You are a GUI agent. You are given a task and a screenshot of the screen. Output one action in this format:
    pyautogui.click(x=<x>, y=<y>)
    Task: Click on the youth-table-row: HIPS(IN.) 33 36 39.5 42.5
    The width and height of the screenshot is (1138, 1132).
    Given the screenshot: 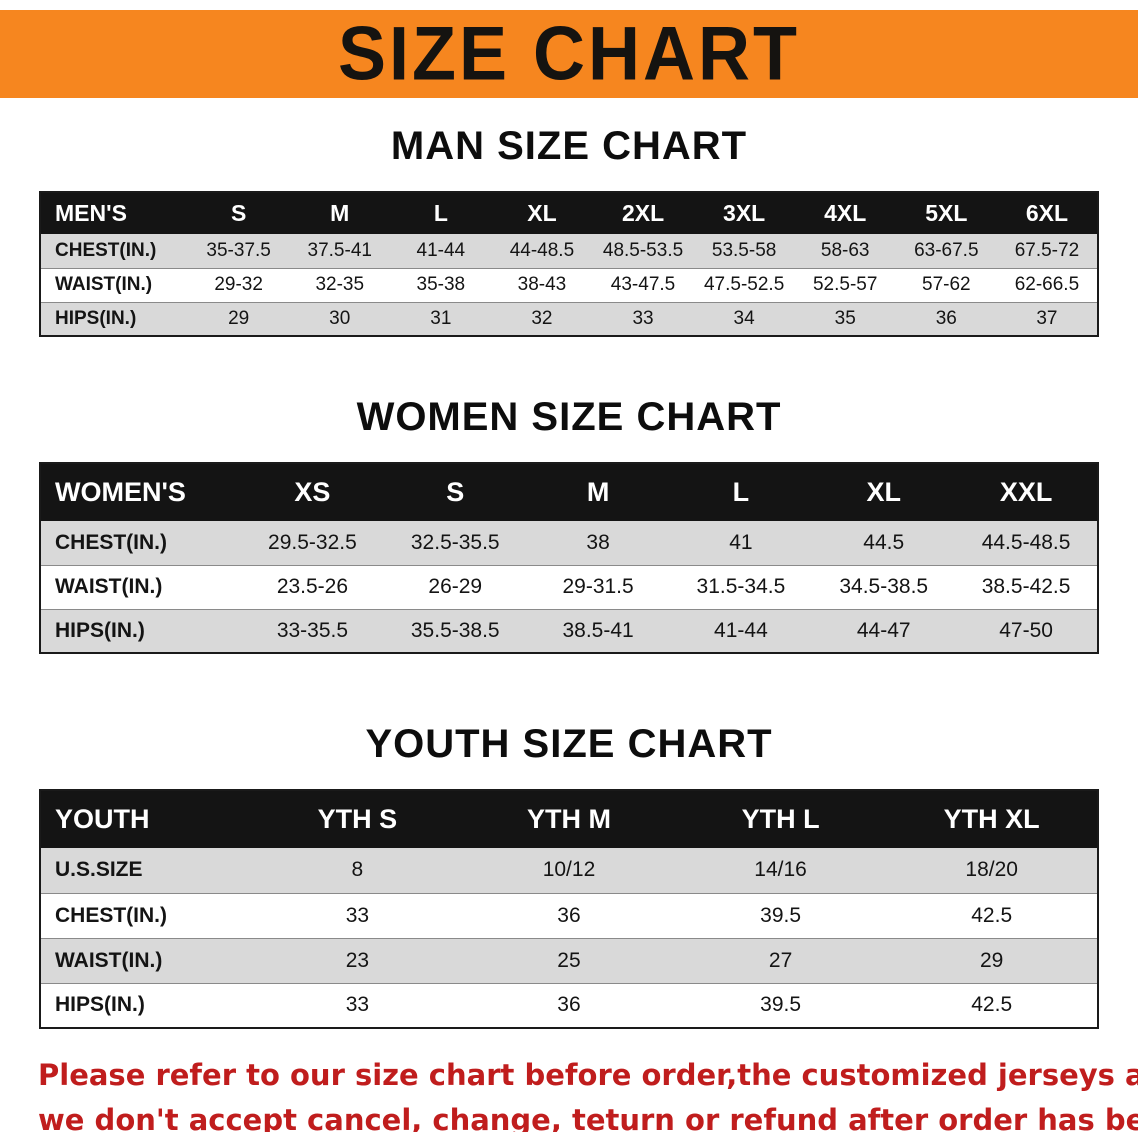 What is the action you would take?
    pyautogui.click(x=569, y=1006)
    